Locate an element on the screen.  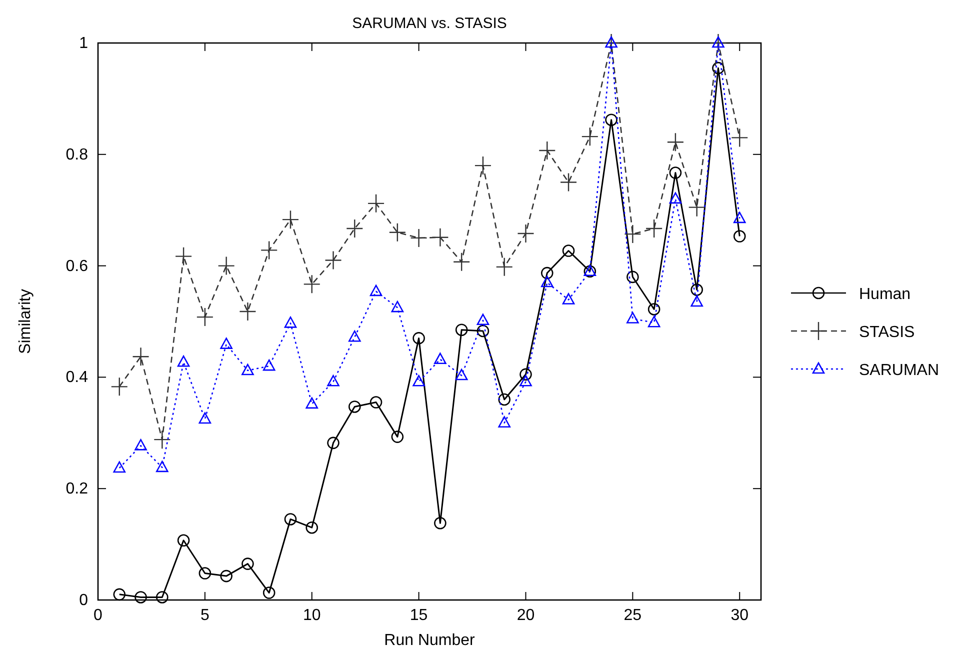
y-tick-label: 0.2 is located at coordinates (77, 489).